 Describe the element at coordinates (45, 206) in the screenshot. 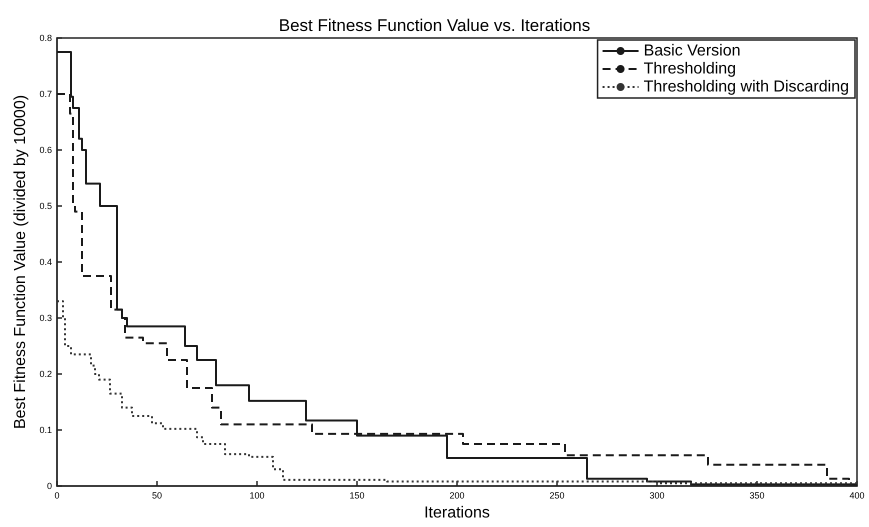

I see `y-tick-label: 0.5` at that location.